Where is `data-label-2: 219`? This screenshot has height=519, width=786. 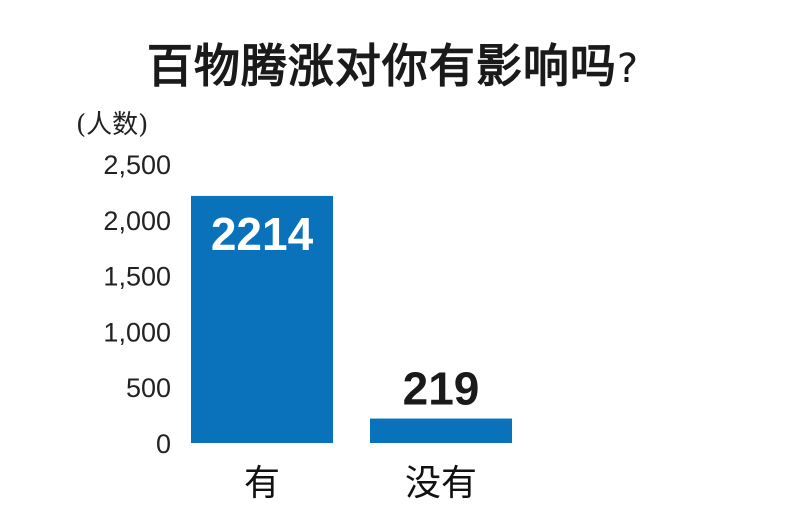 data-label-2: 219 is located at coordinates (441, 389).